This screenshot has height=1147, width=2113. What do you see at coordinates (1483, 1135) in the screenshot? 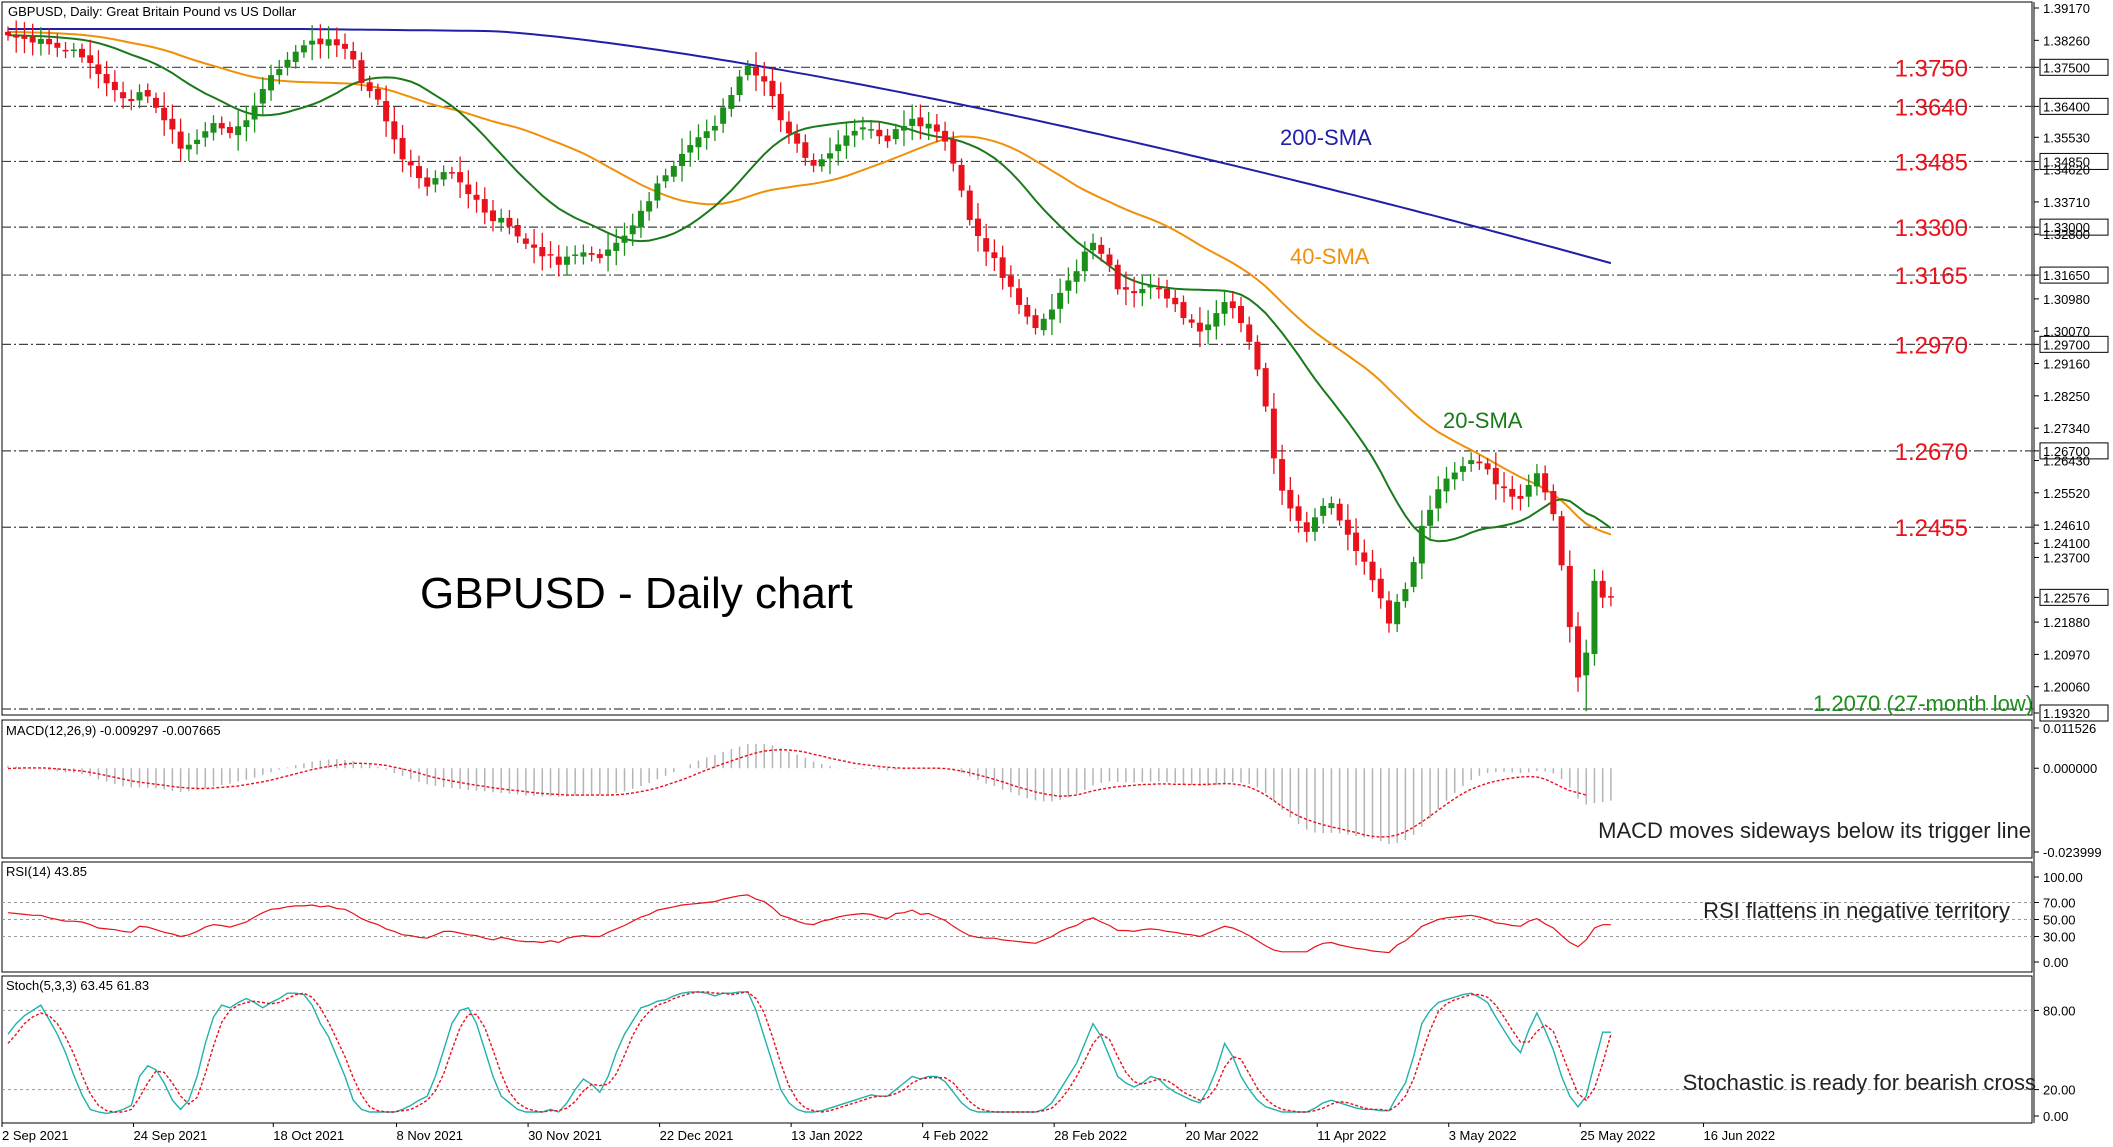
I see `x-tick-label: 3 May 2022` at bounding box center [1483, 1135].